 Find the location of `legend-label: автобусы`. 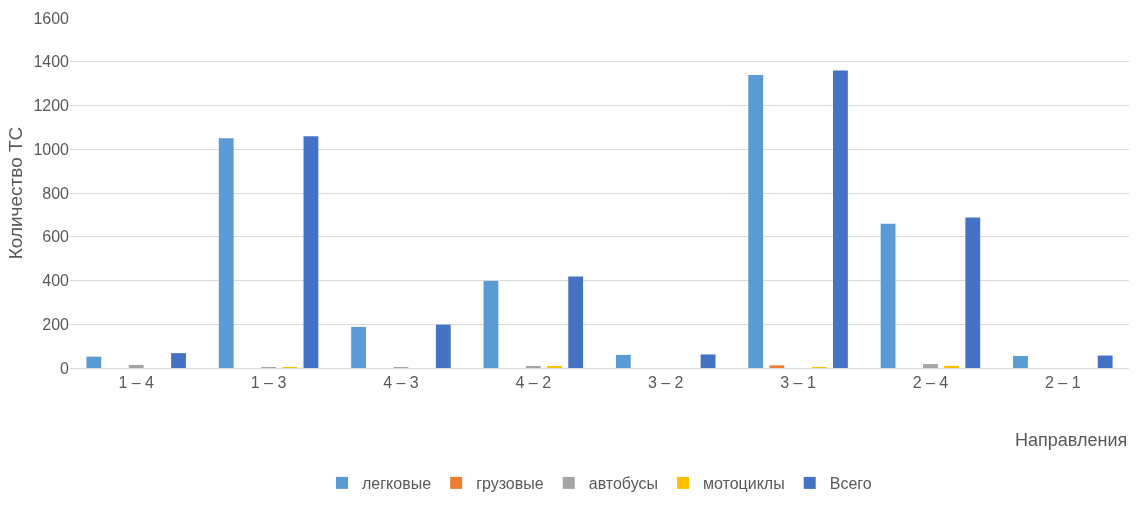

legend-label: автобусы is located at coordinates (623, 484).